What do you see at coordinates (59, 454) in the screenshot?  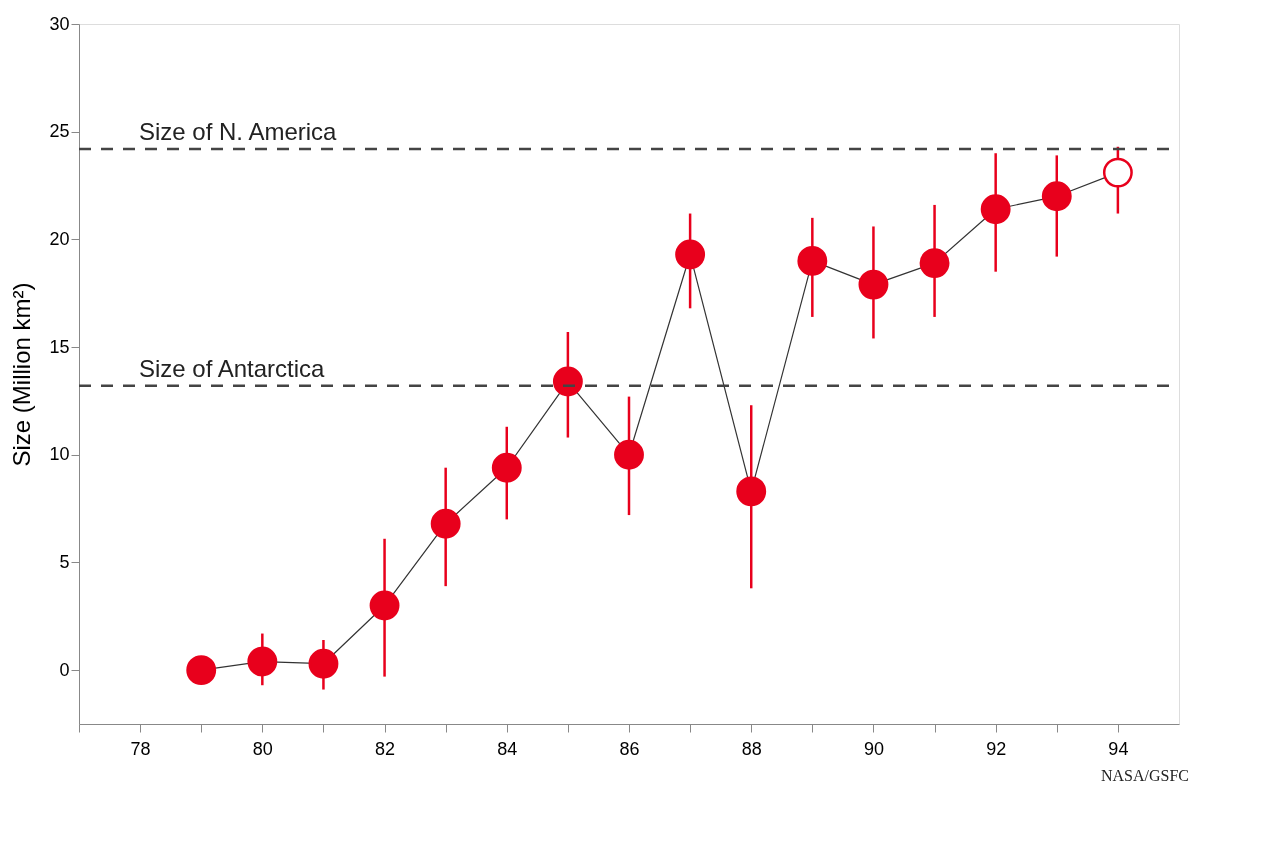 I see `y-tick-label: 10` at bounding box center [59, 454].